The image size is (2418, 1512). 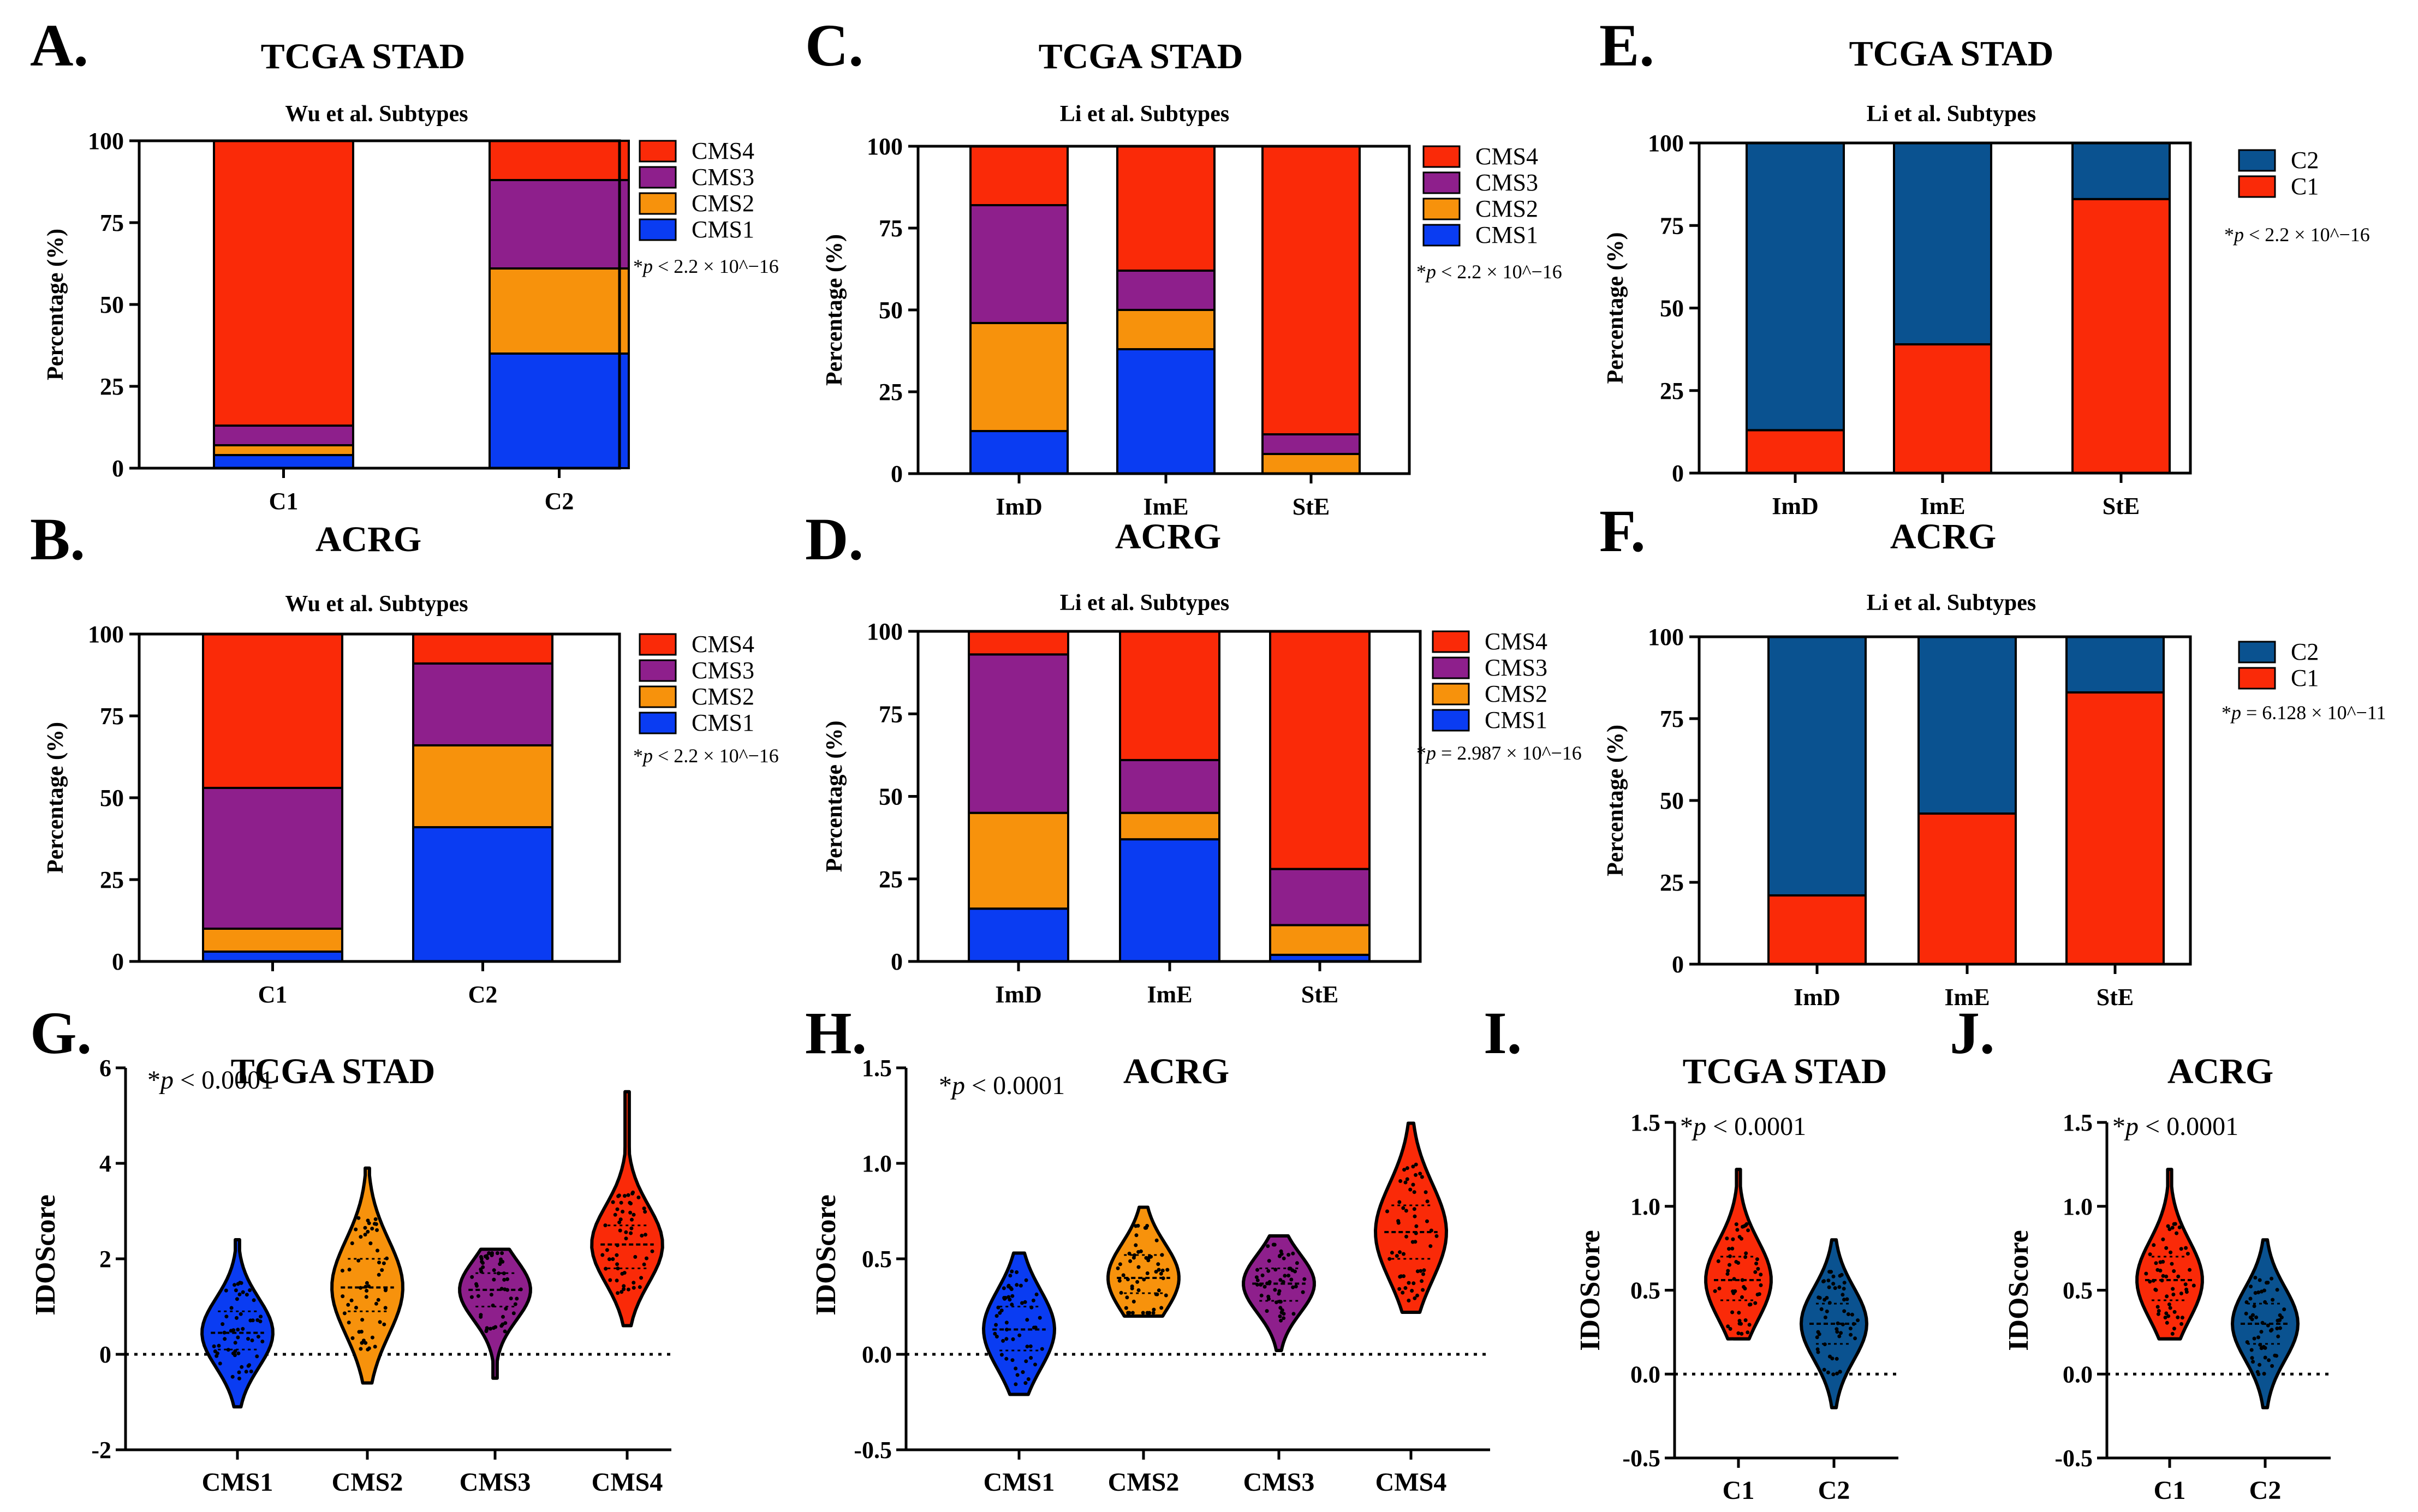 What do you see at coordinates (723, 644) in the screenshot?
I see `legend-label: CMS4` at bounding box center [723, 644].